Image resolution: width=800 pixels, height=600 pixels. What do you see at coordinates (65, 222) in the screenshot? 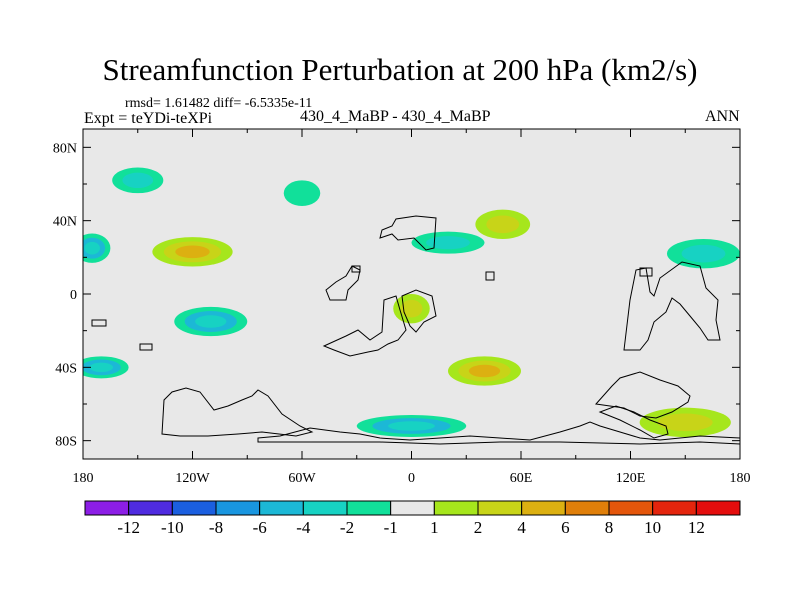
I see `y-tick-label: 40N` at bounding box center [65, 222].